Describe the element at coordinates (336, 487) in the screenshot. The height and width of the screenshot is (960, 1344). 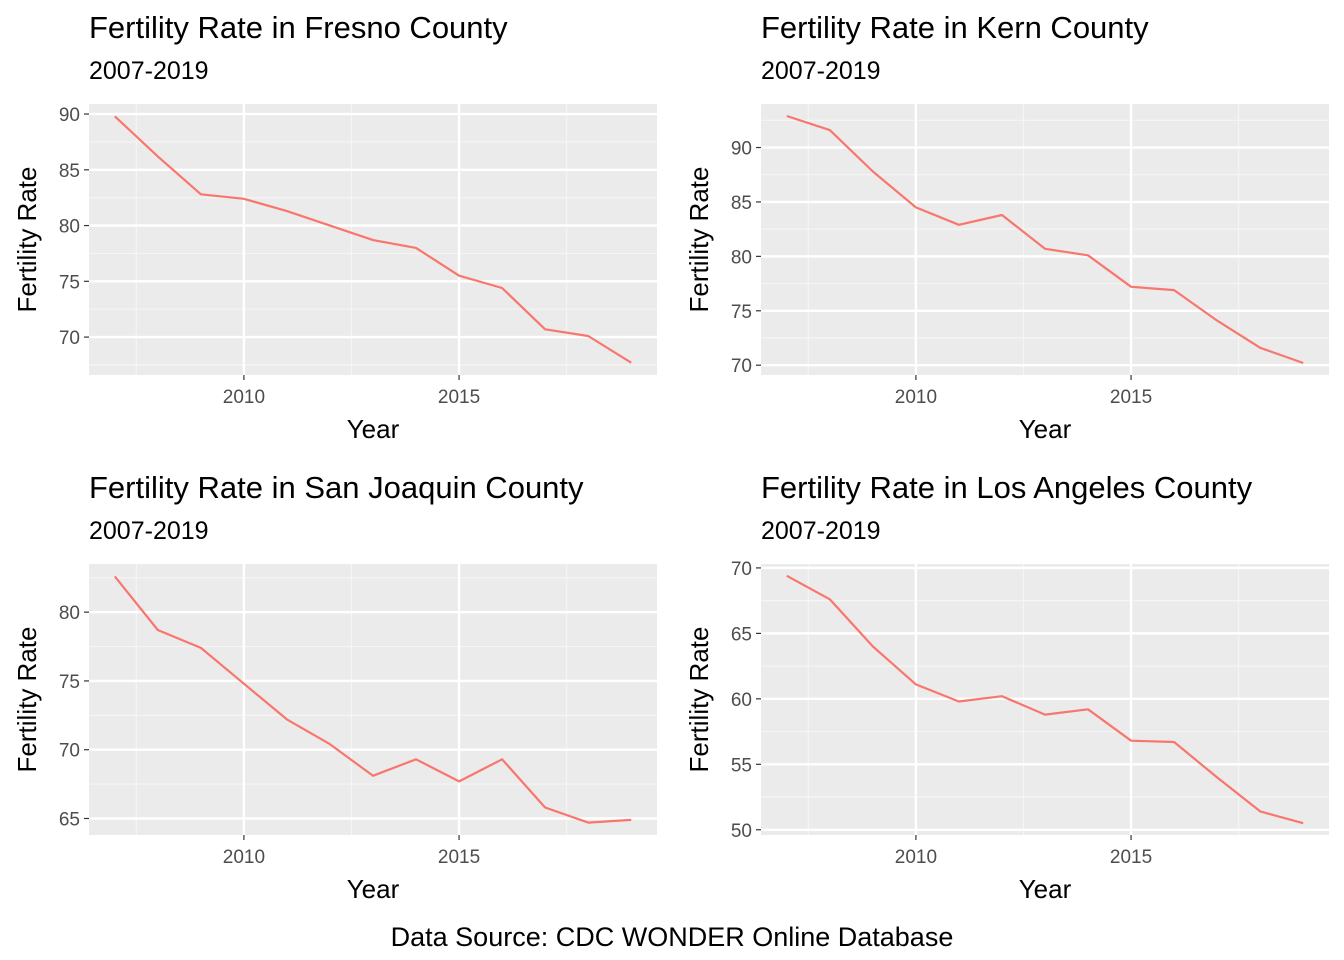
I see `chart-title: Fertility Rate in San Joaquin County` at that location.